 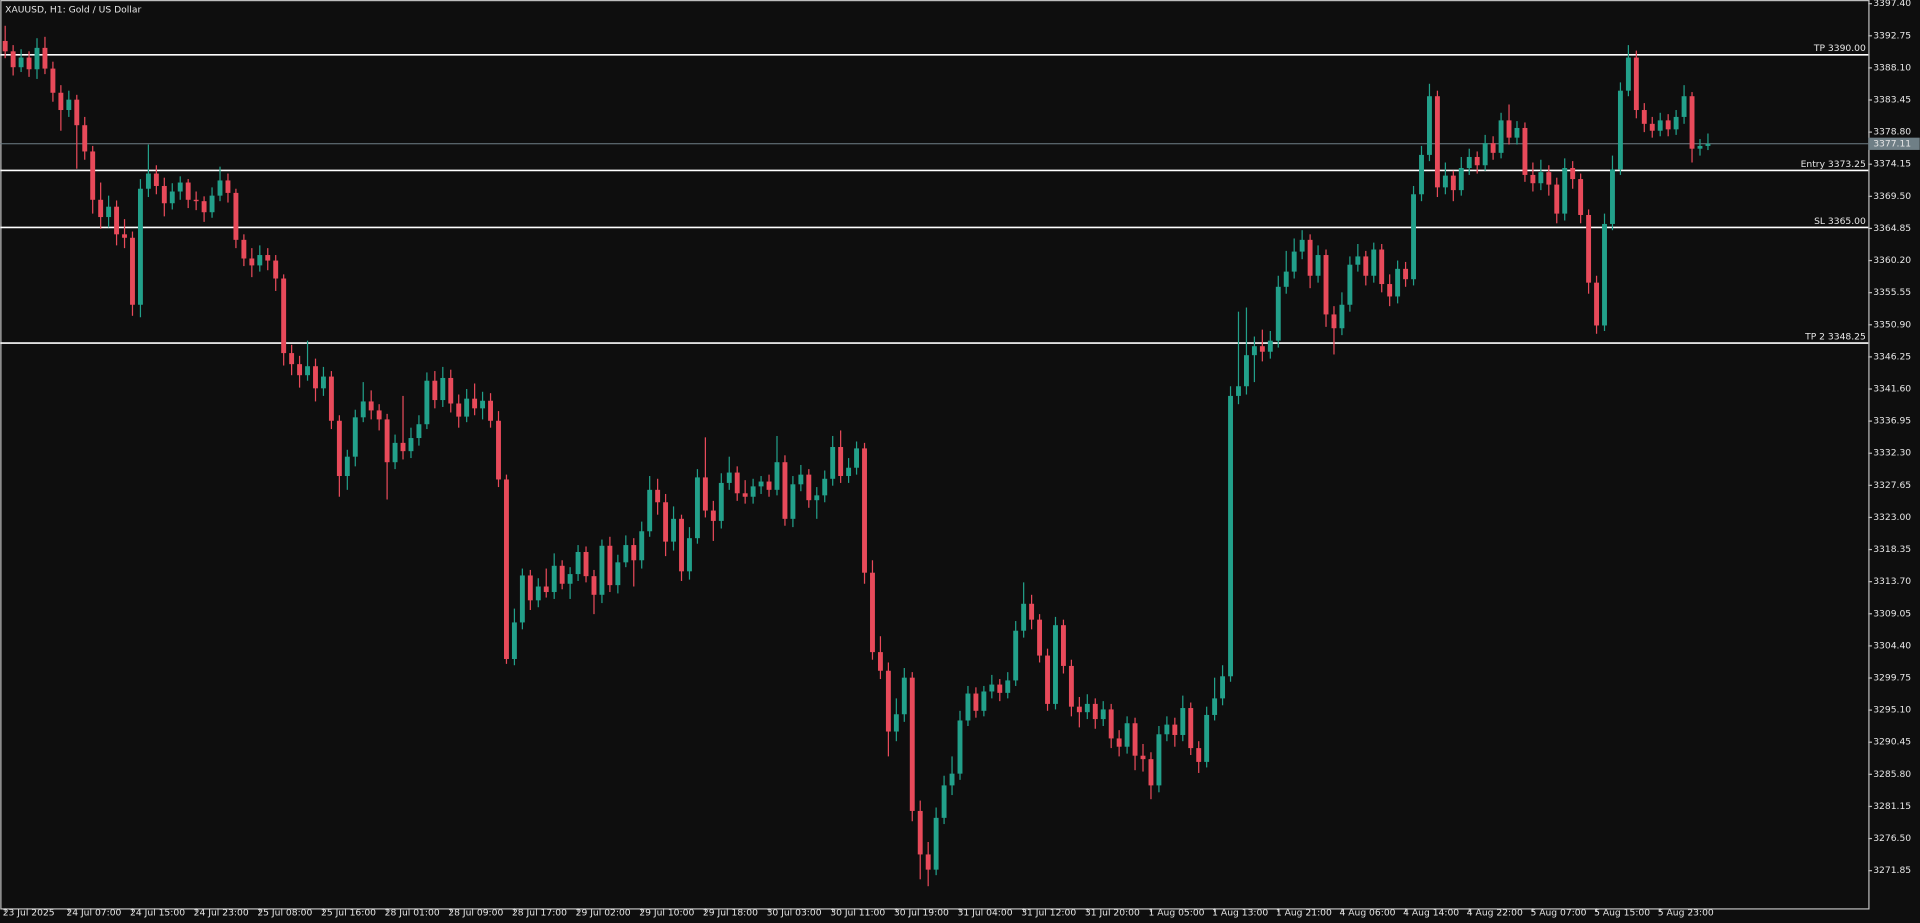 I want to click on y-tick-label: 3285.80, so click(x=1892, y=774).